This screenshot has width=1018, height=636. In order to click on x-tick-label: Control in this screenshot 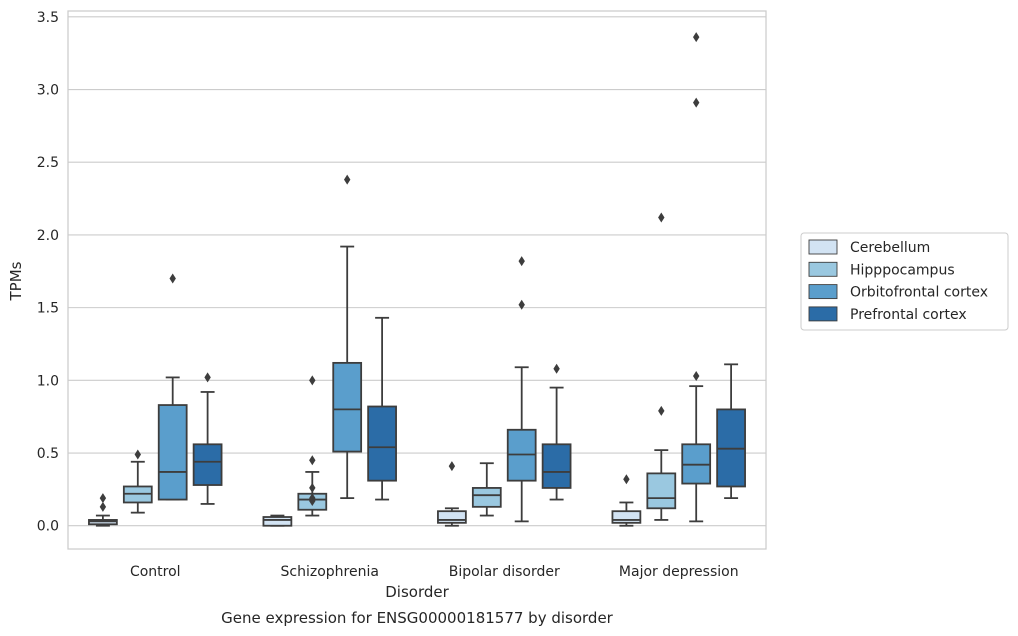, I will do `click(155, 572)`.